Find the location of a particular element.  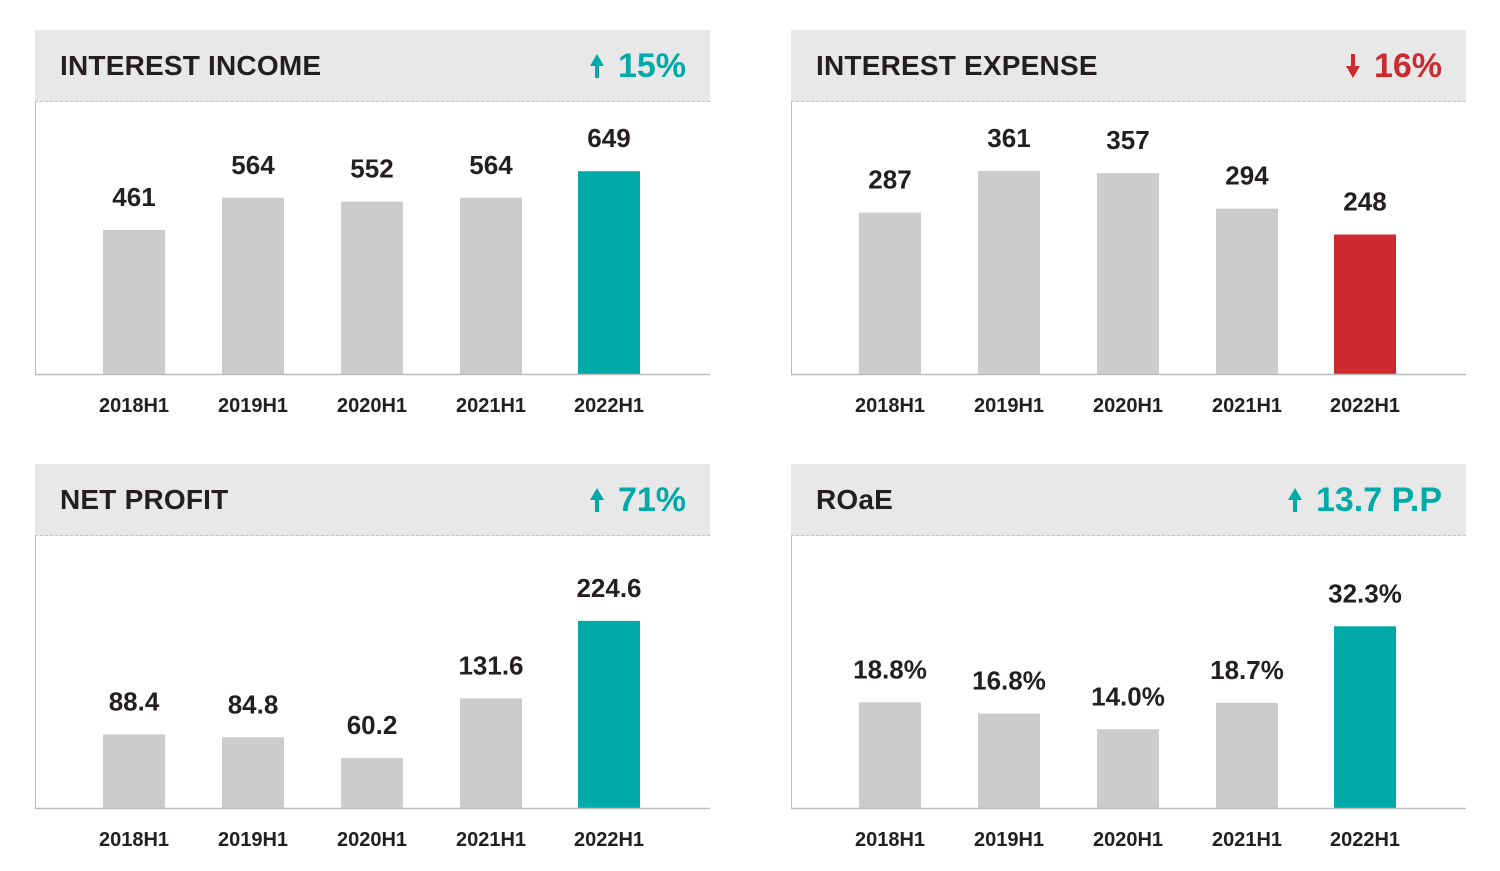

data-label: 248 is located at coordinates (1364, 202).